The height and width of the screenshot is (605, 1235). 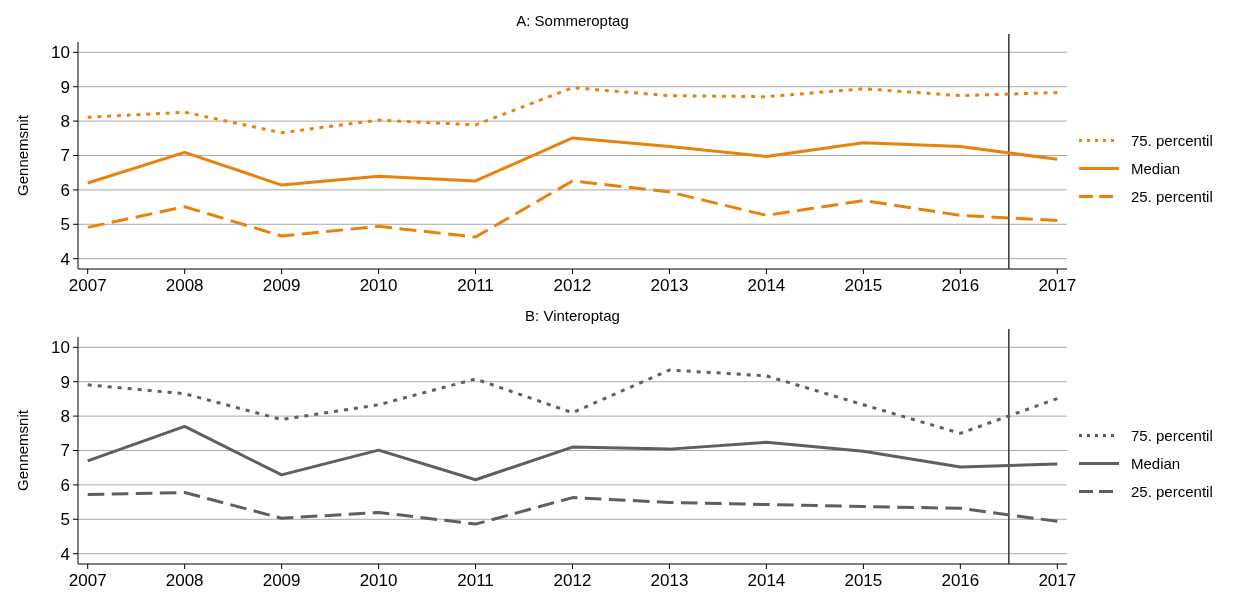 I want to click on chart-title: B: Vinteroptag, so click(x=572, y=315).